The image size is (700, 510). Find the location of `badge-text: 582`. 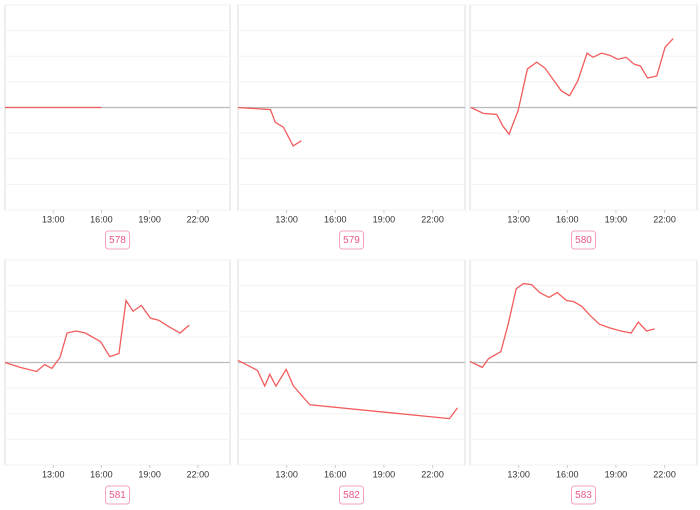

badge-text: 582 is located at coordinates (351, 495).